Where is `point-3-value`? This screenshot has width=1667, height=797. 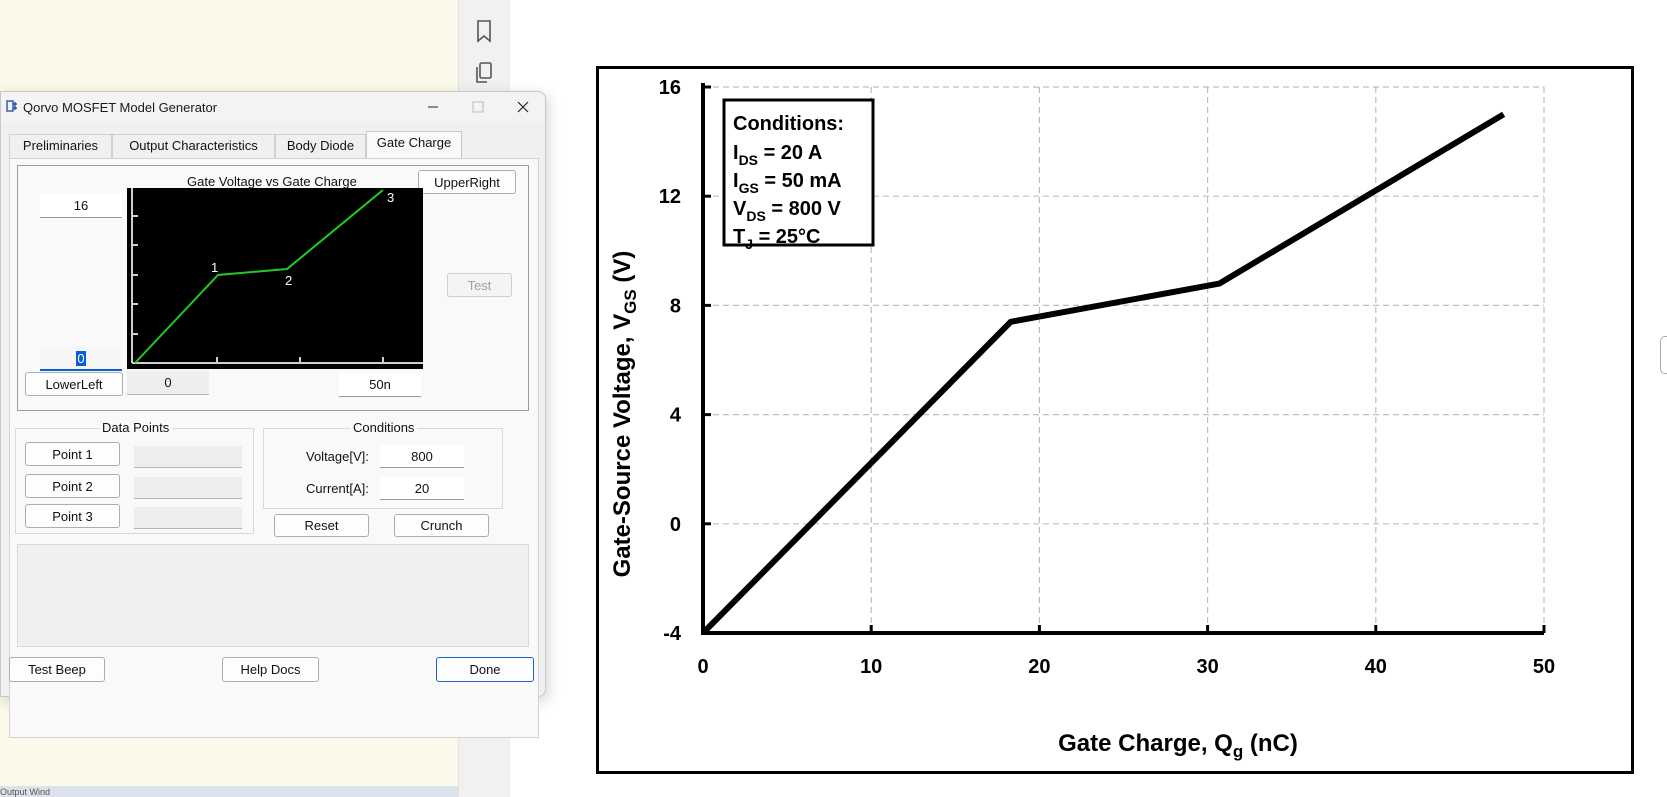 point-3-value is located at coordinates (188, 518).